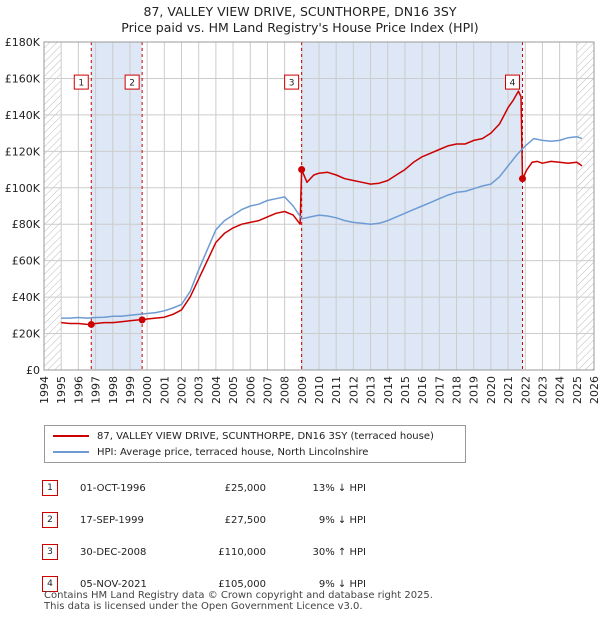  I want to click on x-tick-label: 2005, so click(233, 390).